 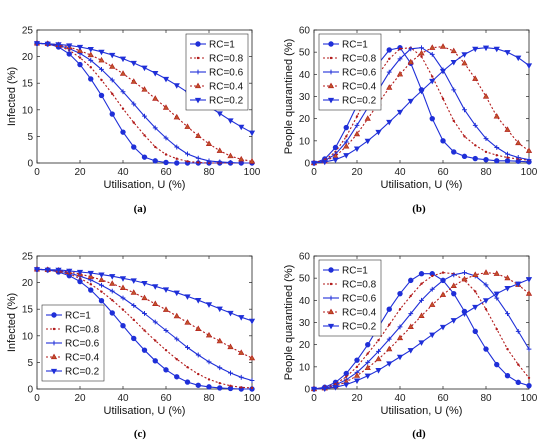 I want to click on x-tick-label: 40, so click(x=123, y=398).